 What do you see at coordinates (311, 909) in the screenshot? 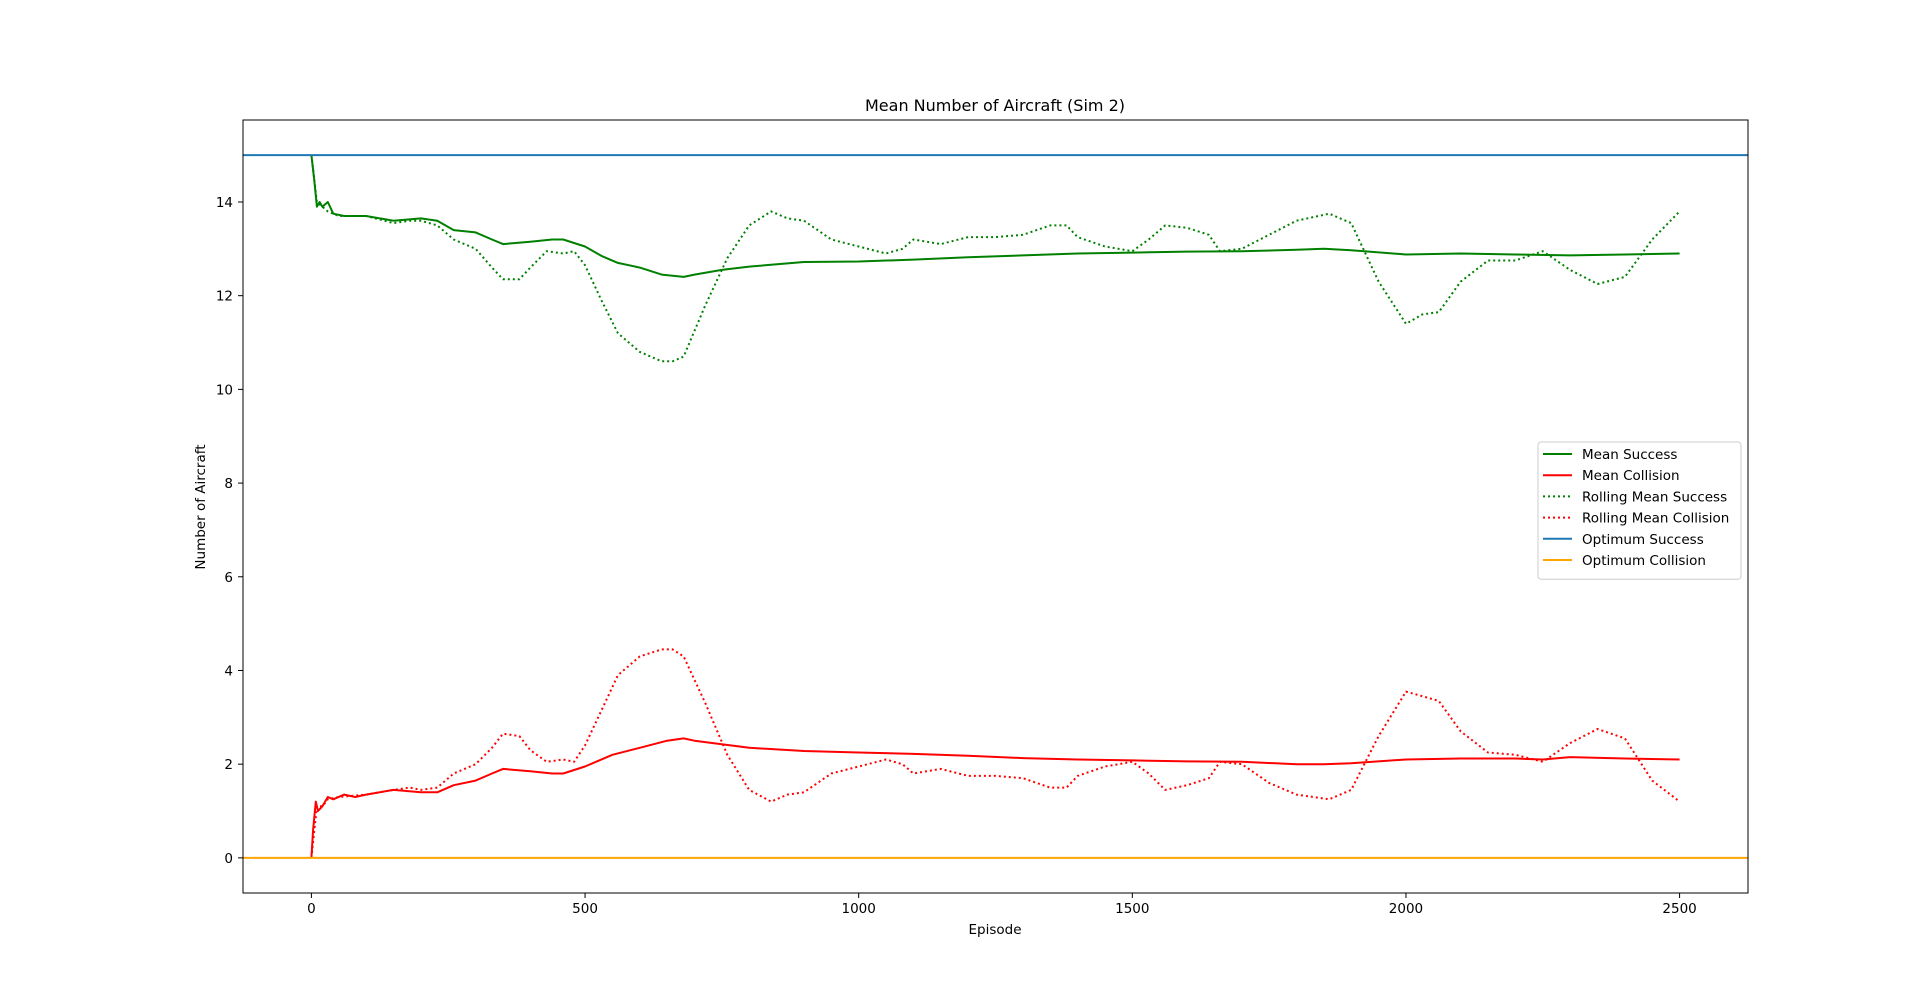
I see `x-tick-label: 0` at bounding box center [311, 909].